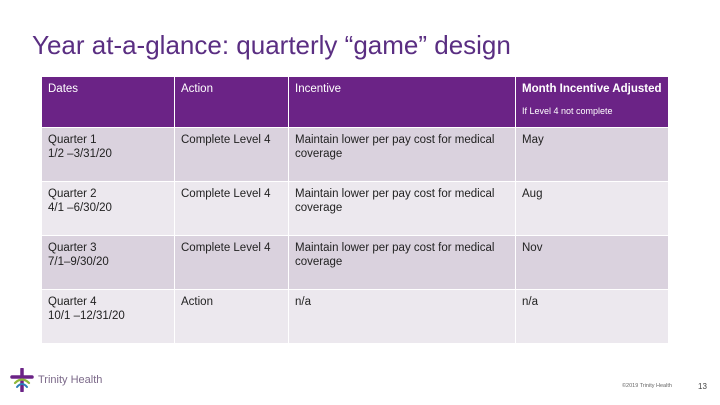  I want to click on logo-text: Trinity Health, so click(70, 380).